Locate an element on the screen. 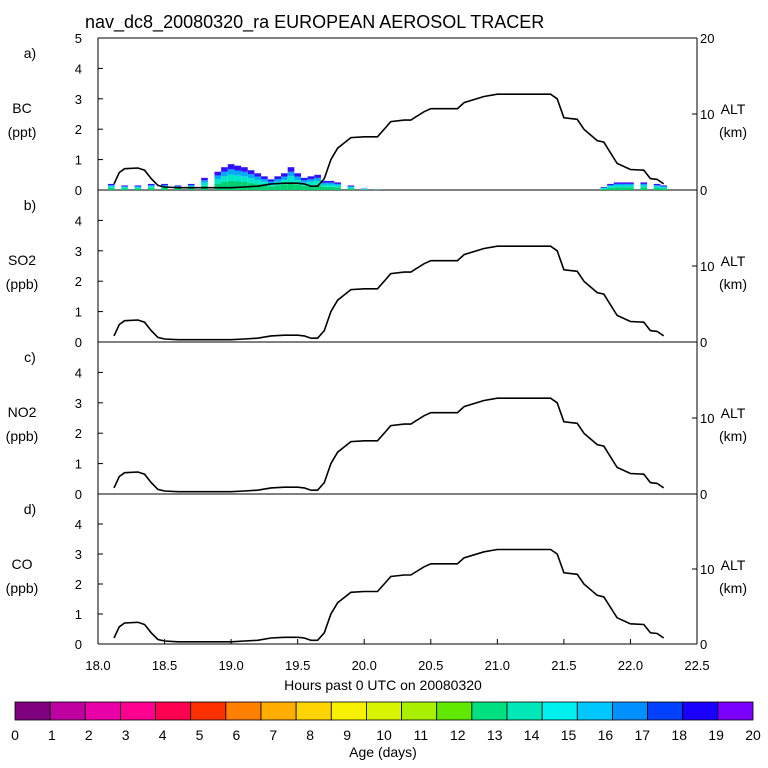 This screenshot has width=768, height=768. panel-letter: a) is located at coordinates (30, 53).